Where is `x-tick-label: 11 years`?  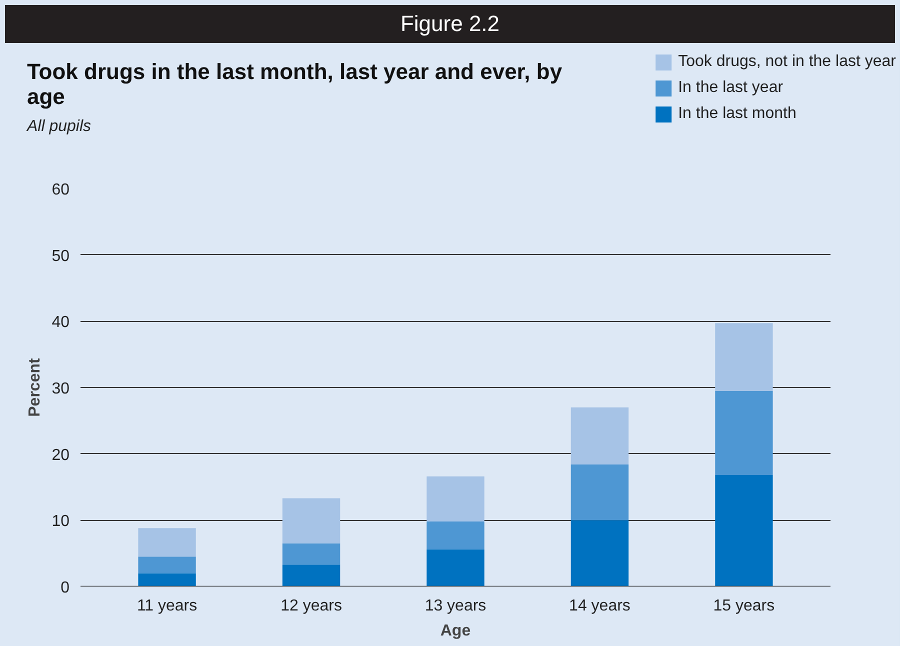
x-tick-label: 11 years is located at coordinates (167, 606).